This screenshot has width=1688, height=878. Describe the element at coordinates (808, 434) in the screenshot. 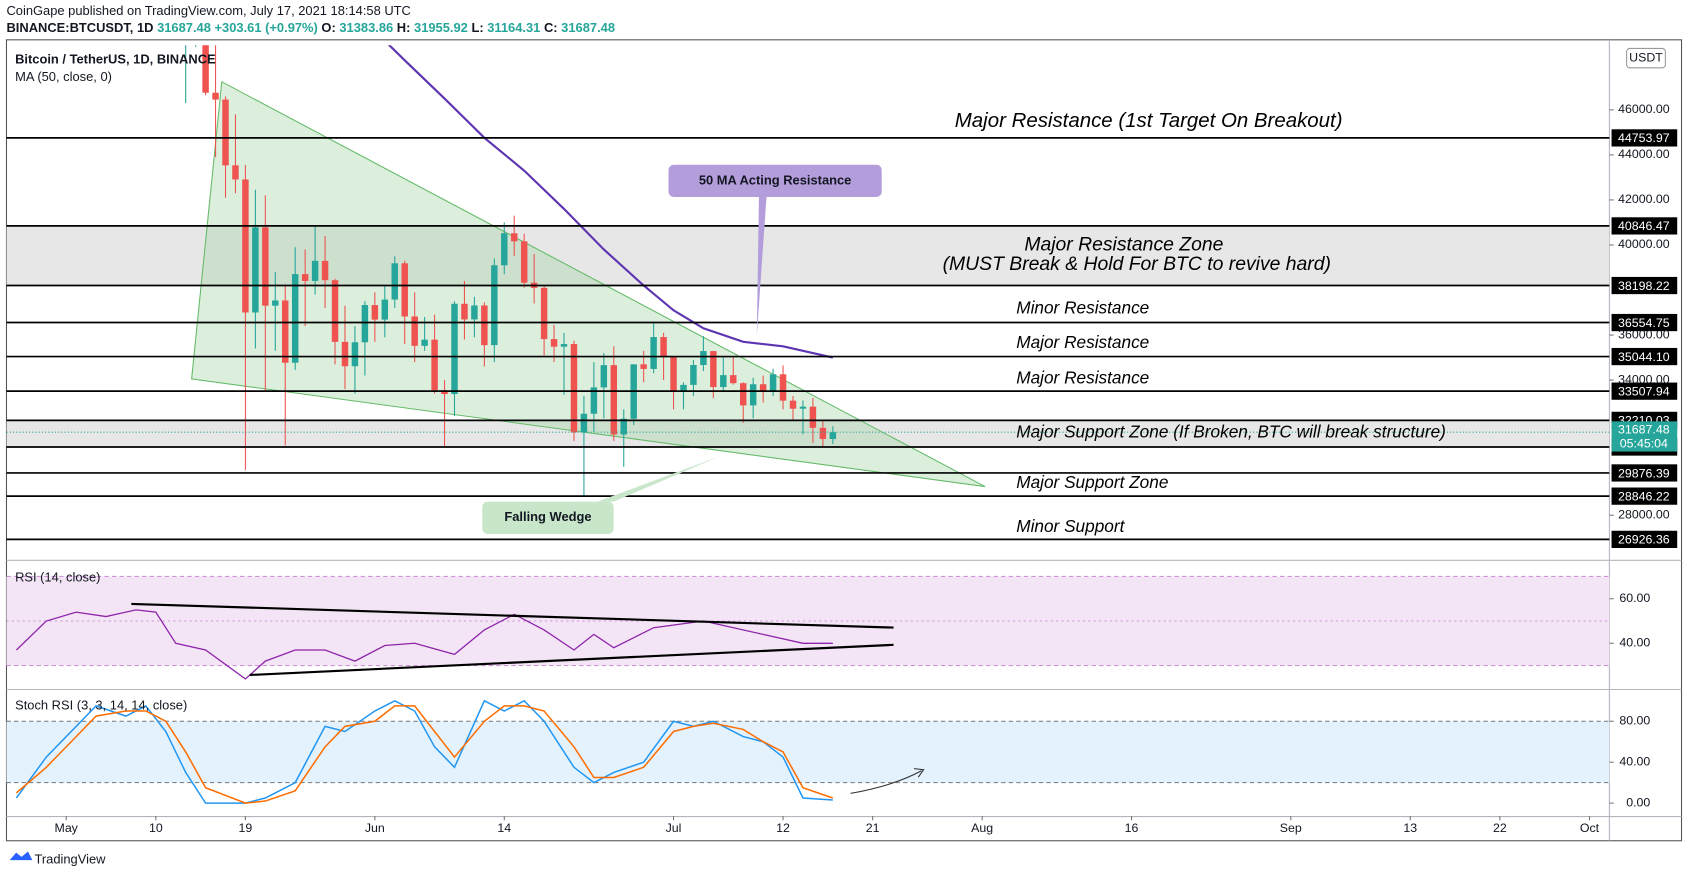

I see `zone` at that location.